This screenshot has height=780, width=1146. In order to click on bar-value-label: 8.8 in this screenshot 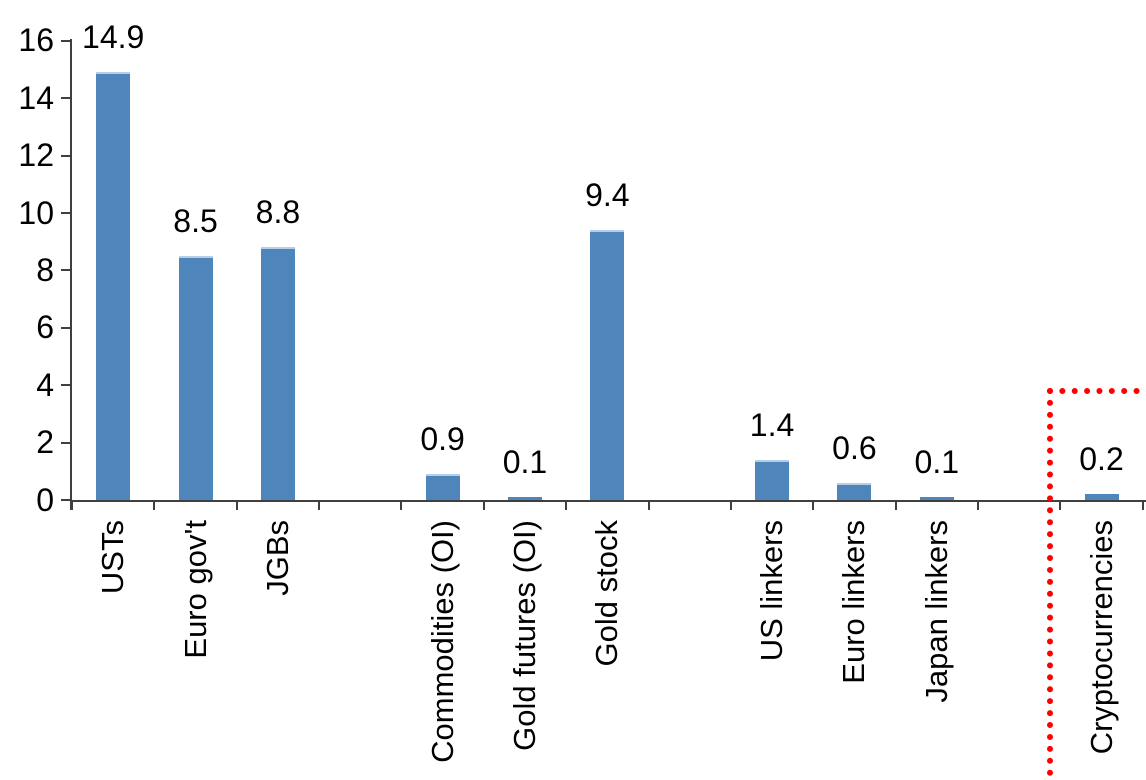, I will do `click(278, 212)`.